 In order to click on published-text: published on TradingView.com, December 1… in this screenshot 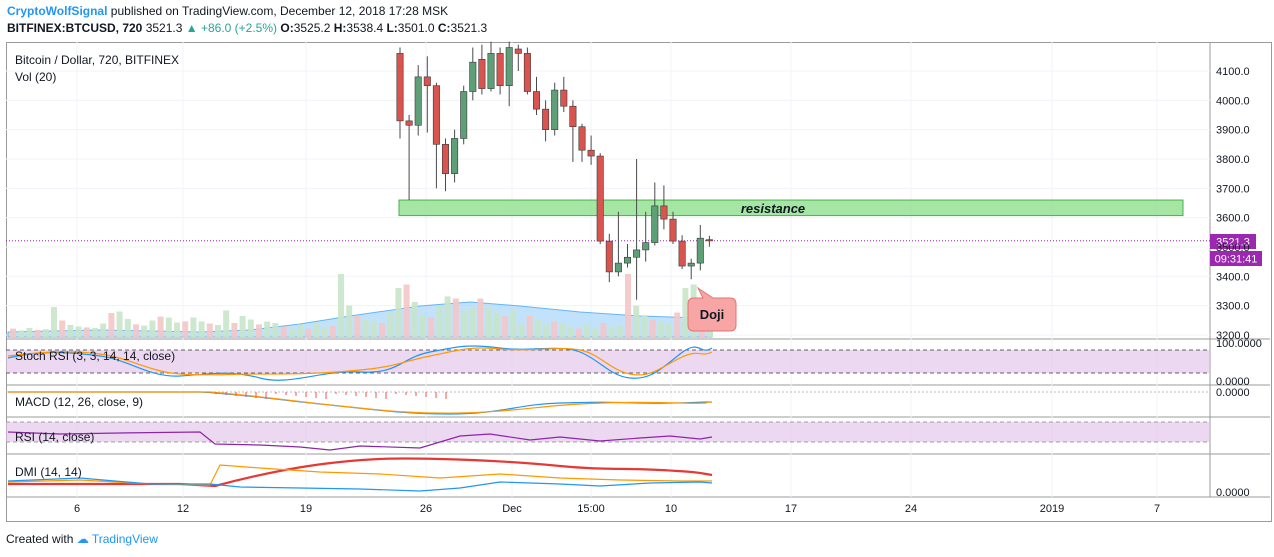, I will do `click(279, 11)`.